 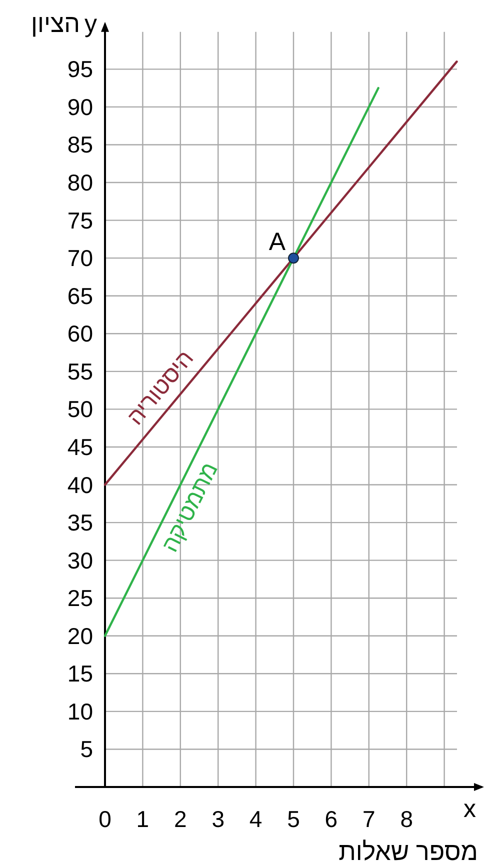 I want to click on x-tick-label: 4, so click(x=255, y=819).